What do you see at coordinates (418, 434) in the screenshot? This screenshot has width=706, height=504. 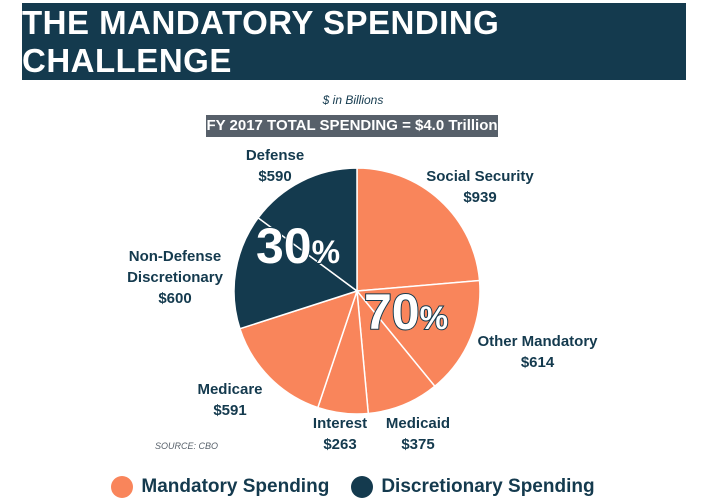 I see `label-medicaid: Medicaid $375` at bounding box center [418, 434].